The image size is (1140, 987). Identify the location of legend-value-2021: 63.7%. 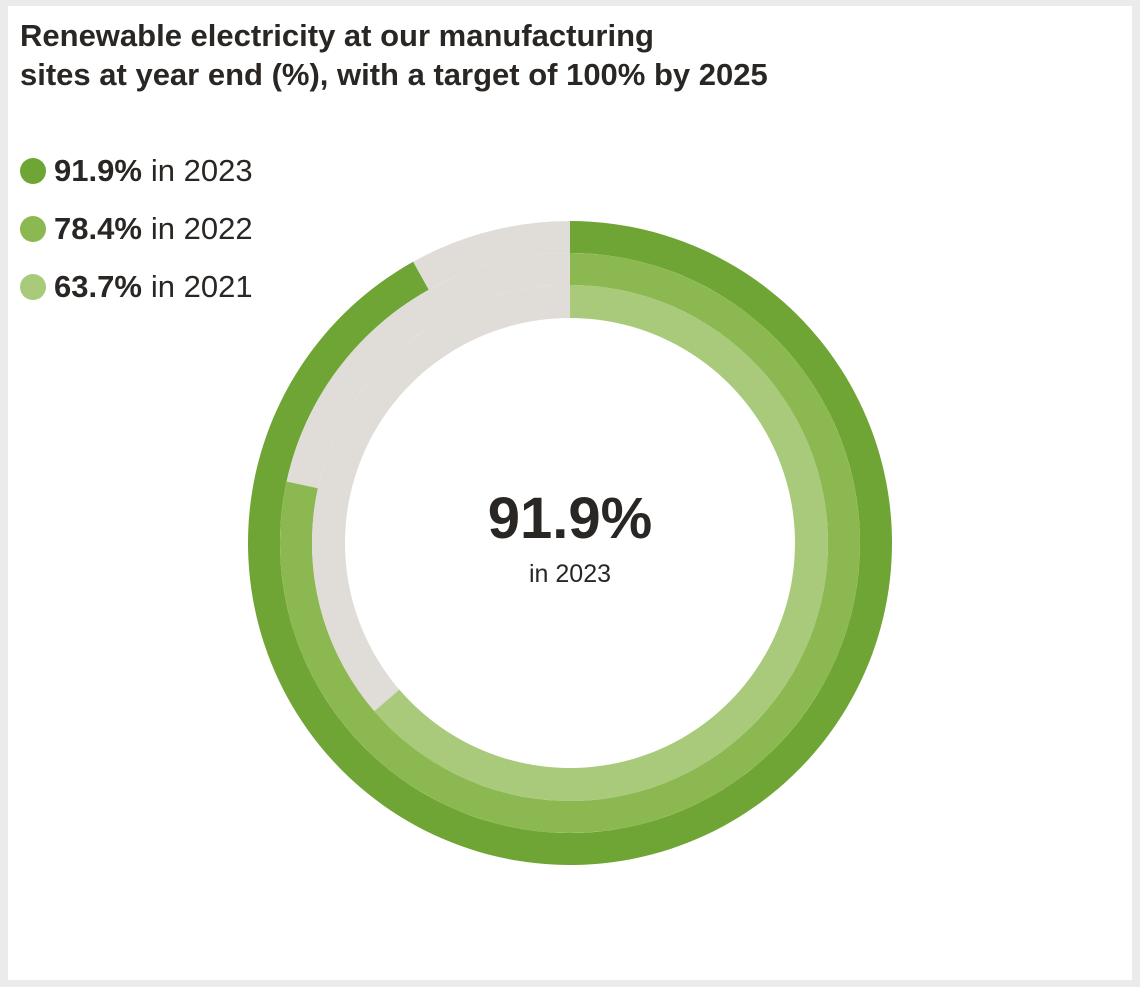
(98, 286).